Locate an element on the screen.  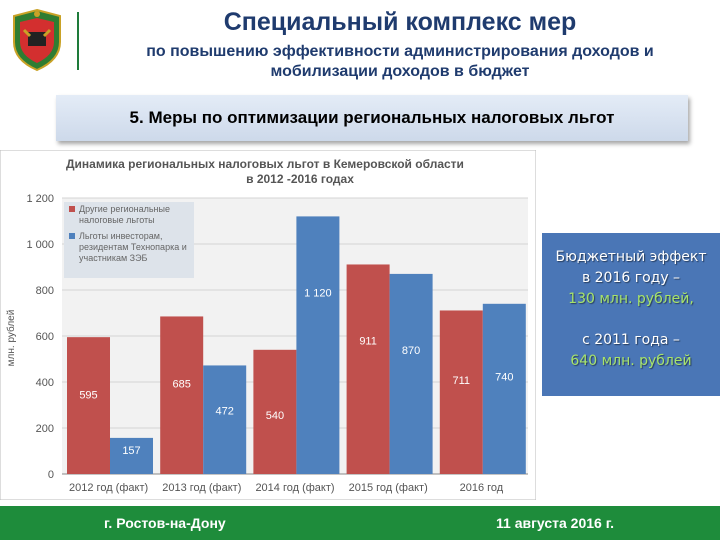
data-label: 711 is located at coordinates (462, 381).